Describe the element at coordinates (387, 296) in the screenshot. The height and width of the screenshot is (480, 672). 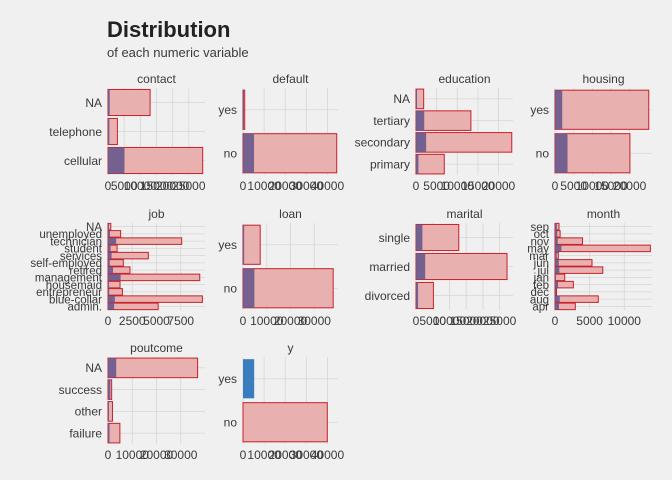
I see `category-label: divorced` at that location.